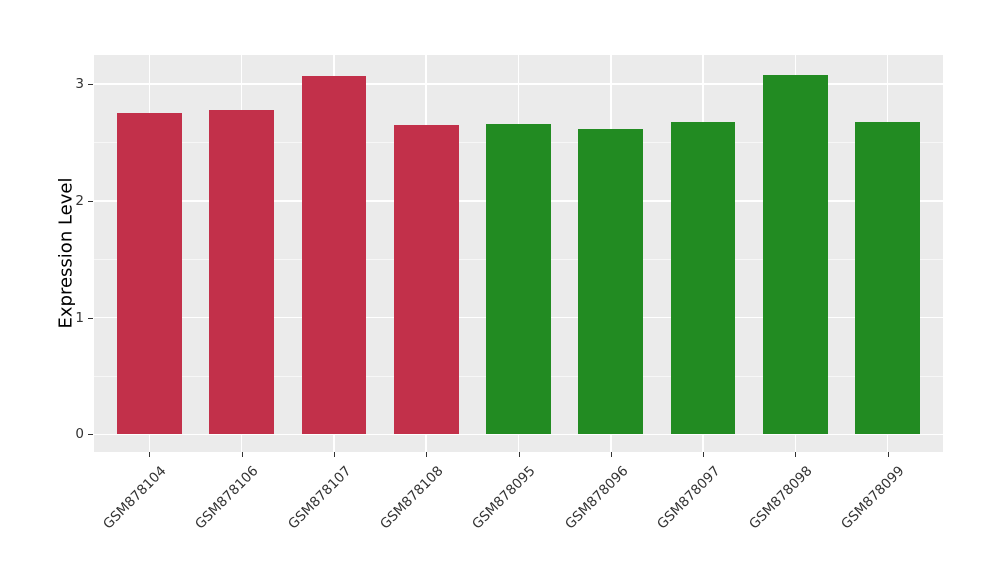 Image resolution: width=1000 pixels, height=580 pixels. What do you see at coordinates (703, 278) in the screenshot?
I see `bar-GSM878097` at bounding box center [703, 278].